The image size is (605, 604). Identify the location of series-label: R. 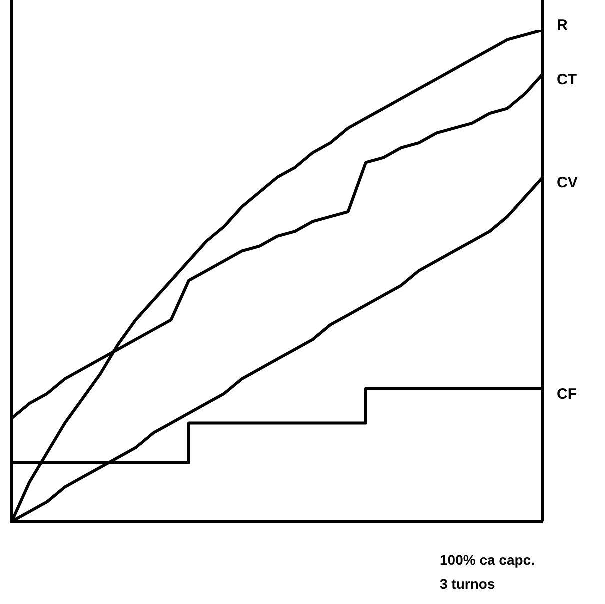
(562, 25).